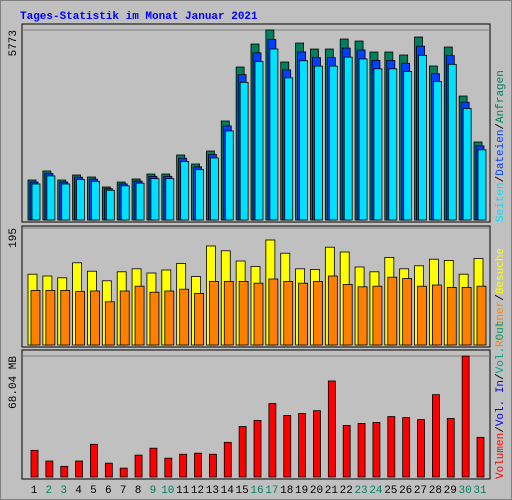 The height and width of the screenshot is (500, 512). I want to click on x-tick-label: 31, so click(480, 491).